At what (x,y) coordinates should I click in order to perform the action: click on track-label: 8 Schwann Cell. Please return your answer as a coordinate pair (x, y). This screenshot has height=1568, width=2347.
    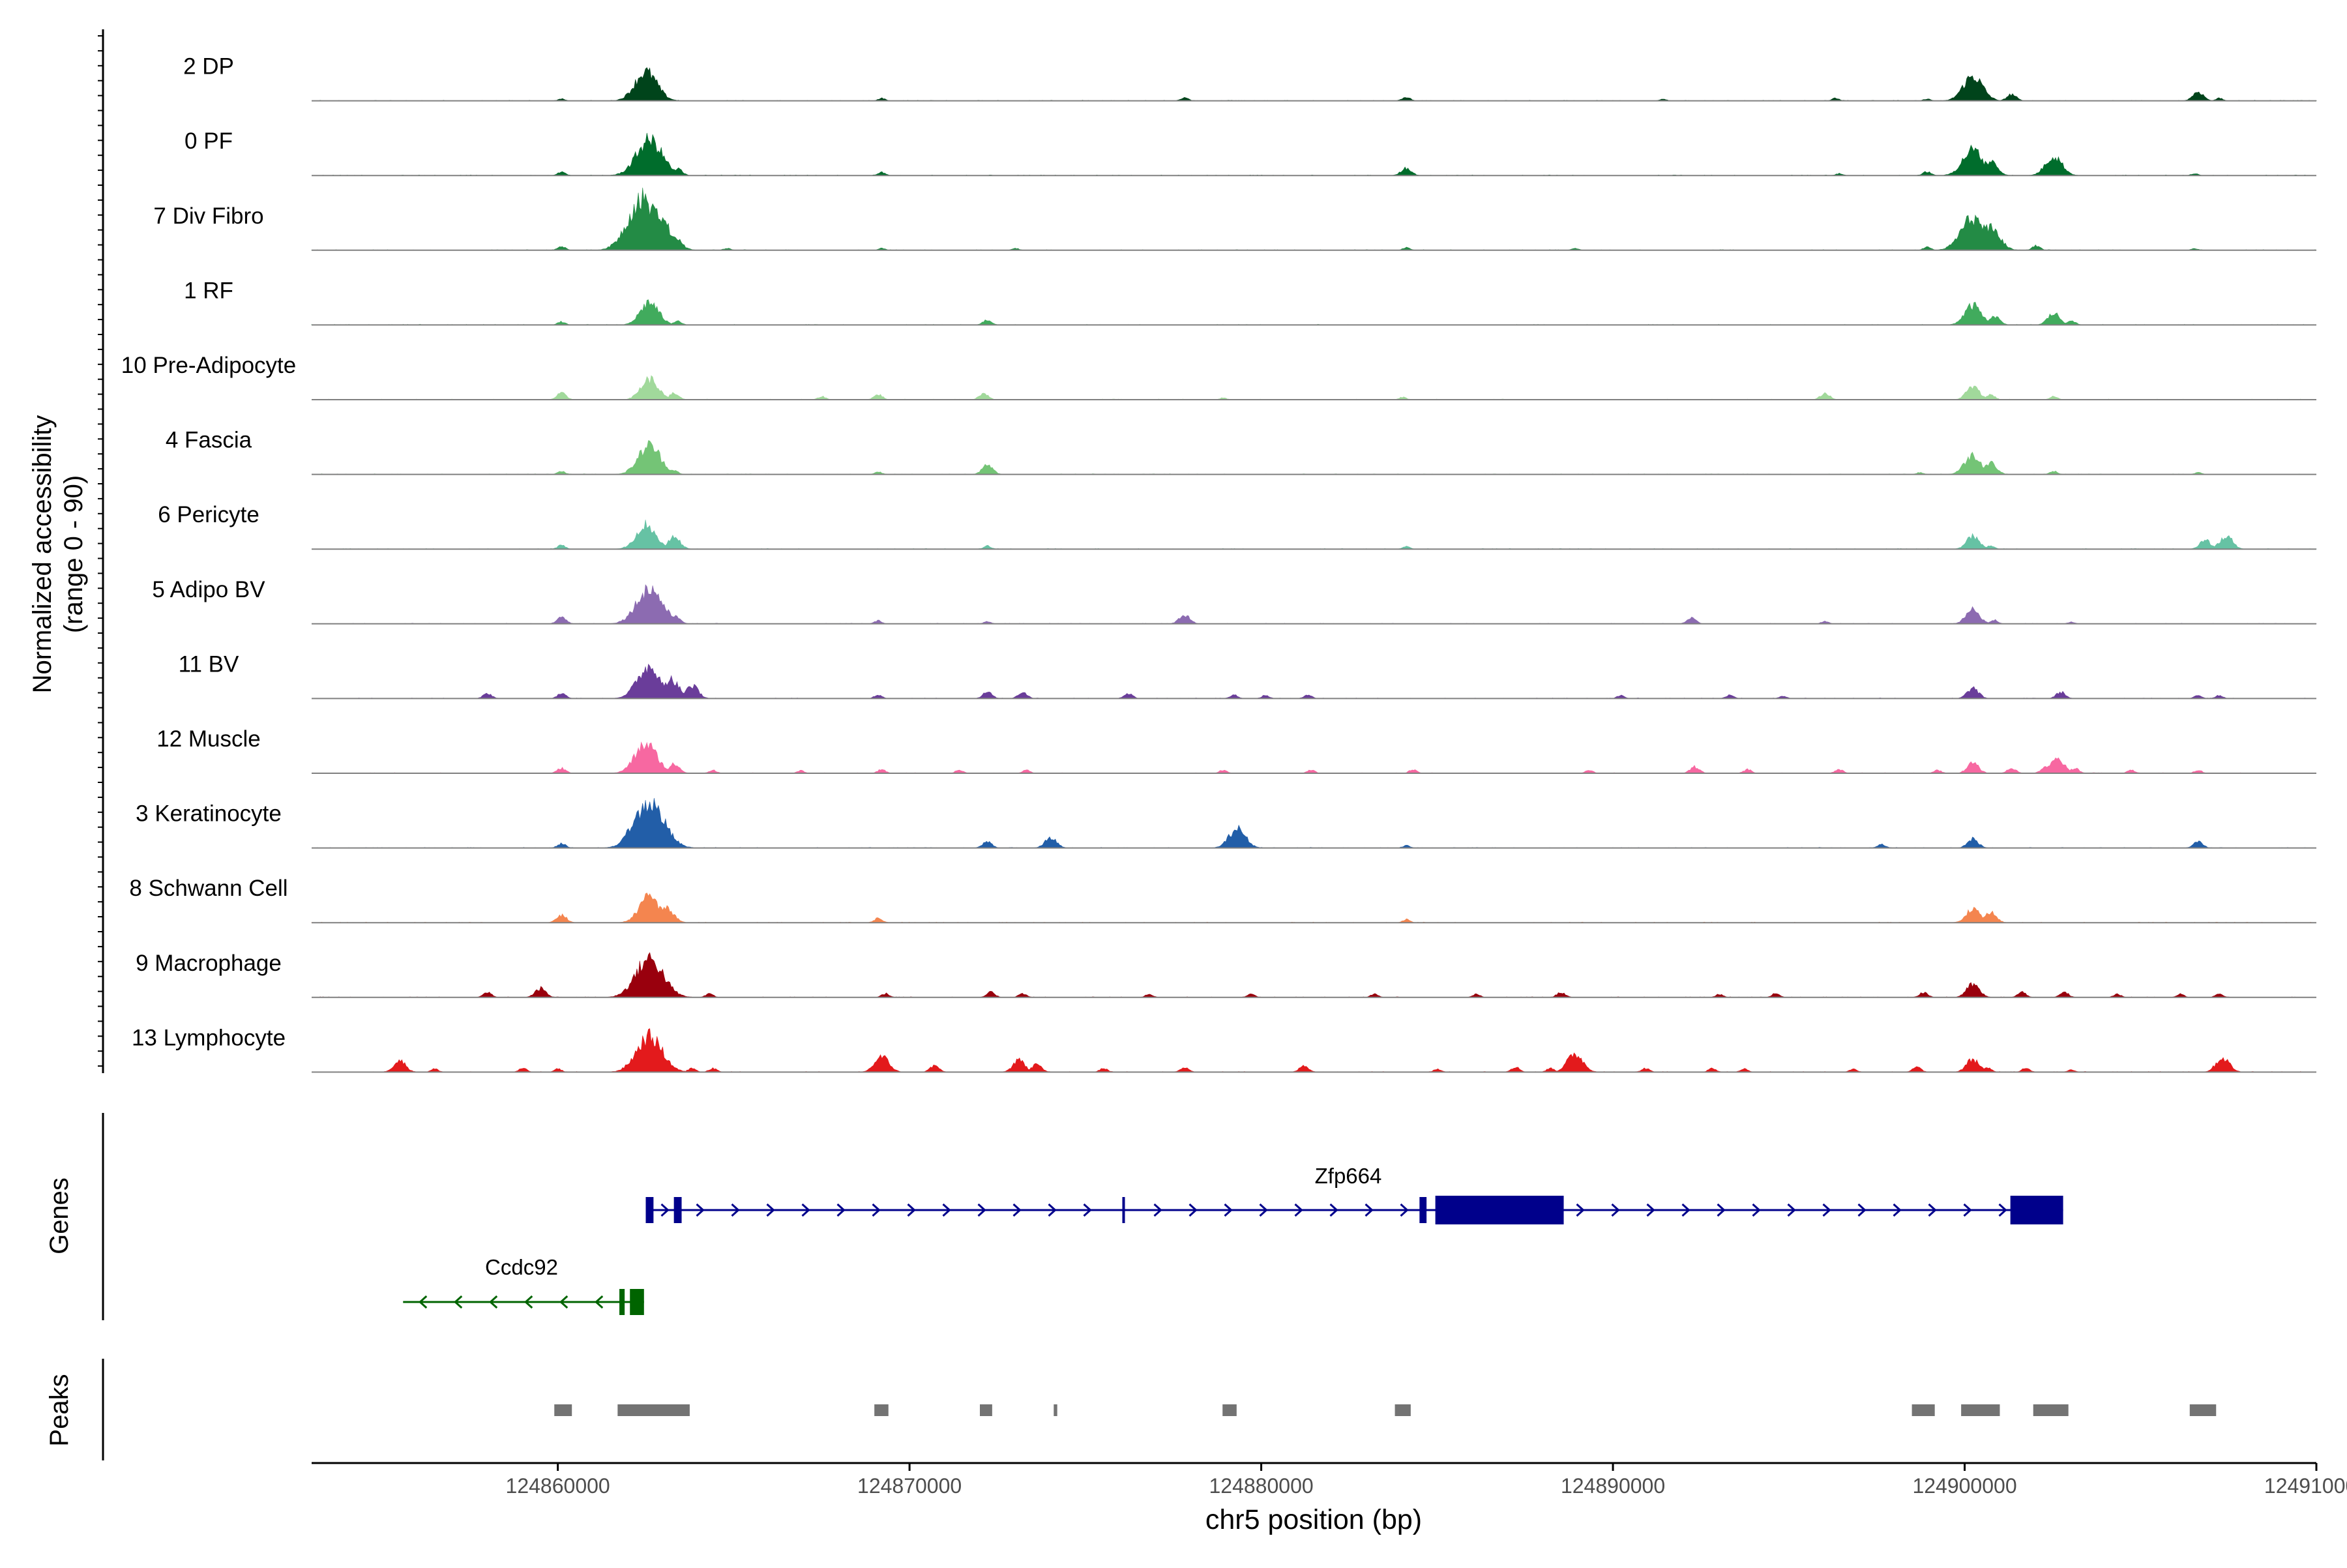
    Looking at the image, I should click on (208, 889).